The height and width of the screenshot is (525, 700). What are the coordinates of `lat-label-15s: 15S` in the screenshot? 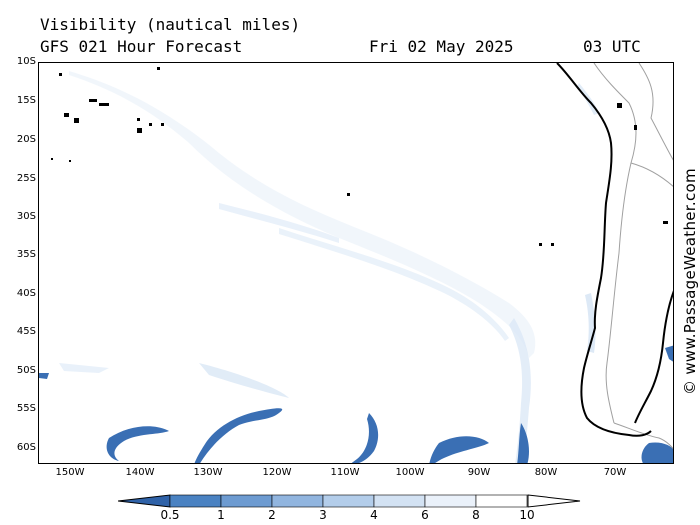 It's located at (26, 100).